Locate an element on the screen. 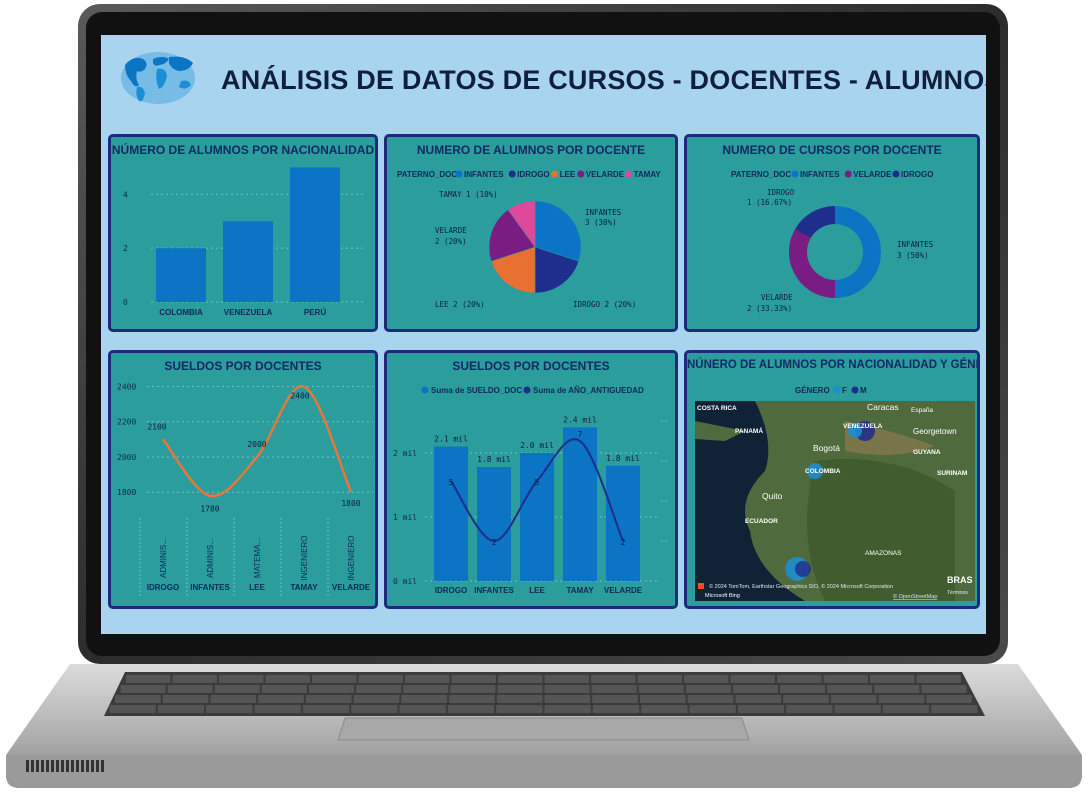  map-forest is located at coordinates (881, 530).